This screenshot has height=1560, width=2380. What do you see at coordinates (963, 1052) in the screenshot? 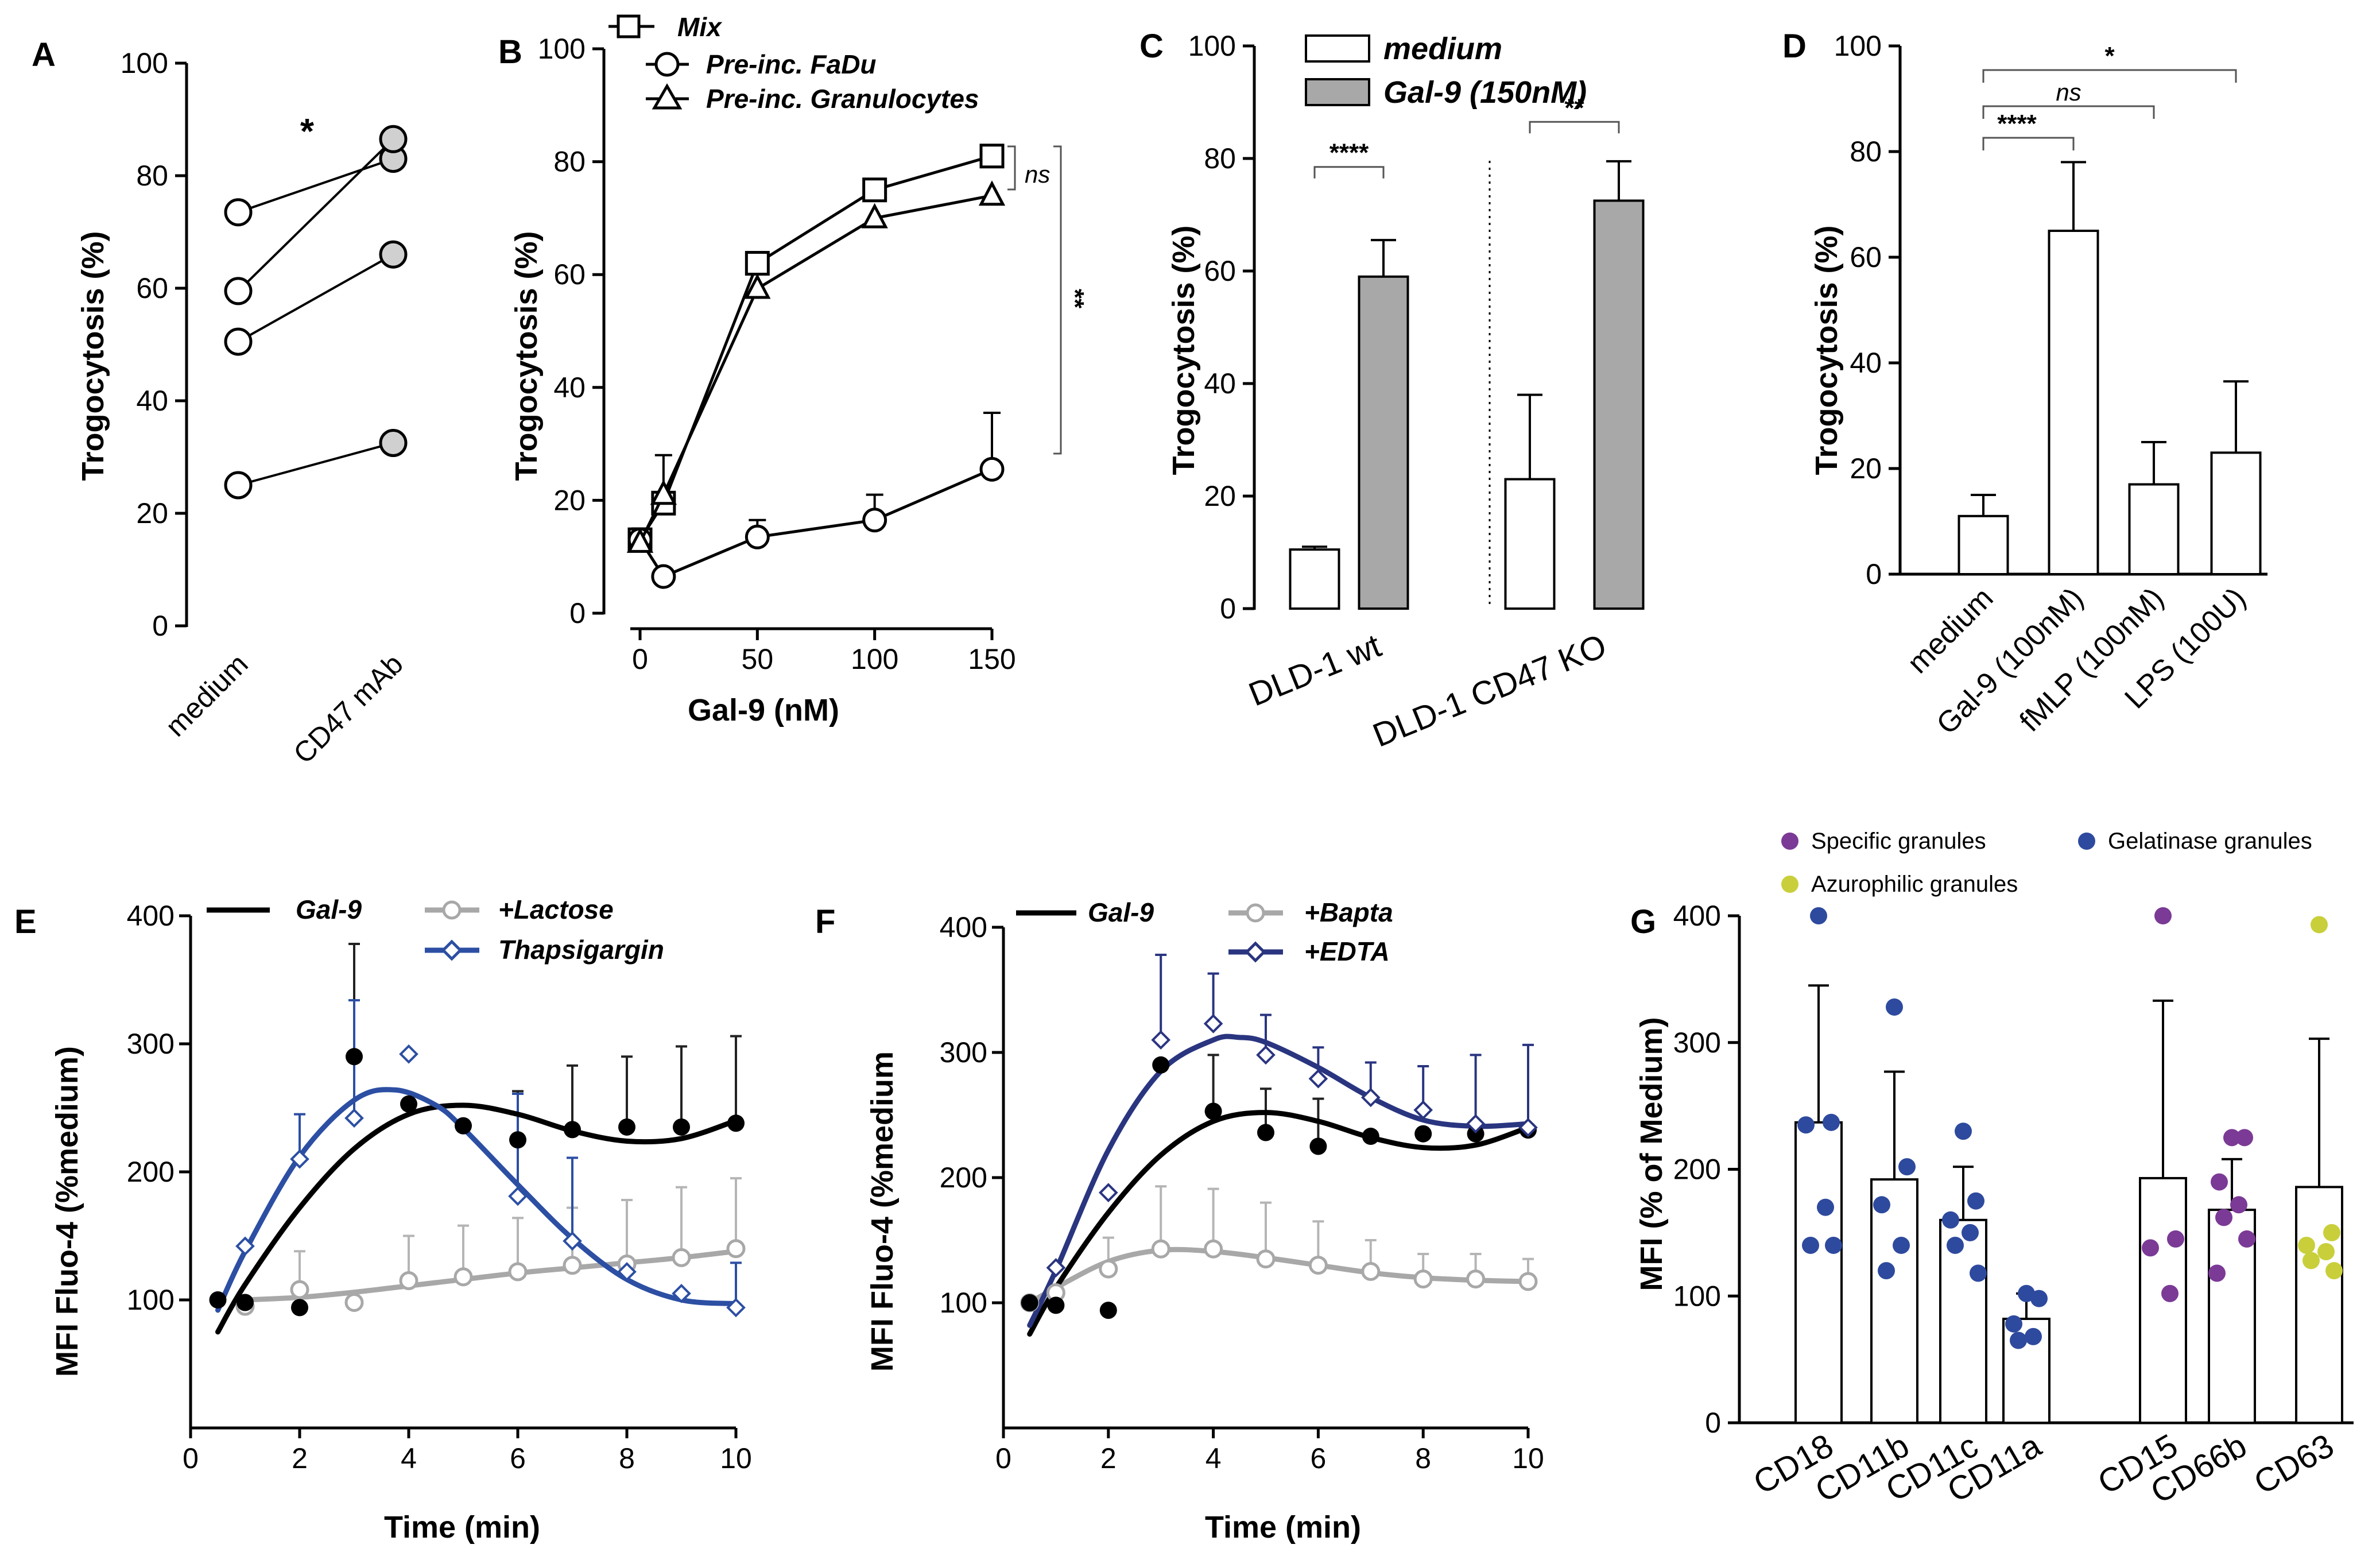
I see `panel-f-y-tick-label: 300` at bounding box center [963, 1052].